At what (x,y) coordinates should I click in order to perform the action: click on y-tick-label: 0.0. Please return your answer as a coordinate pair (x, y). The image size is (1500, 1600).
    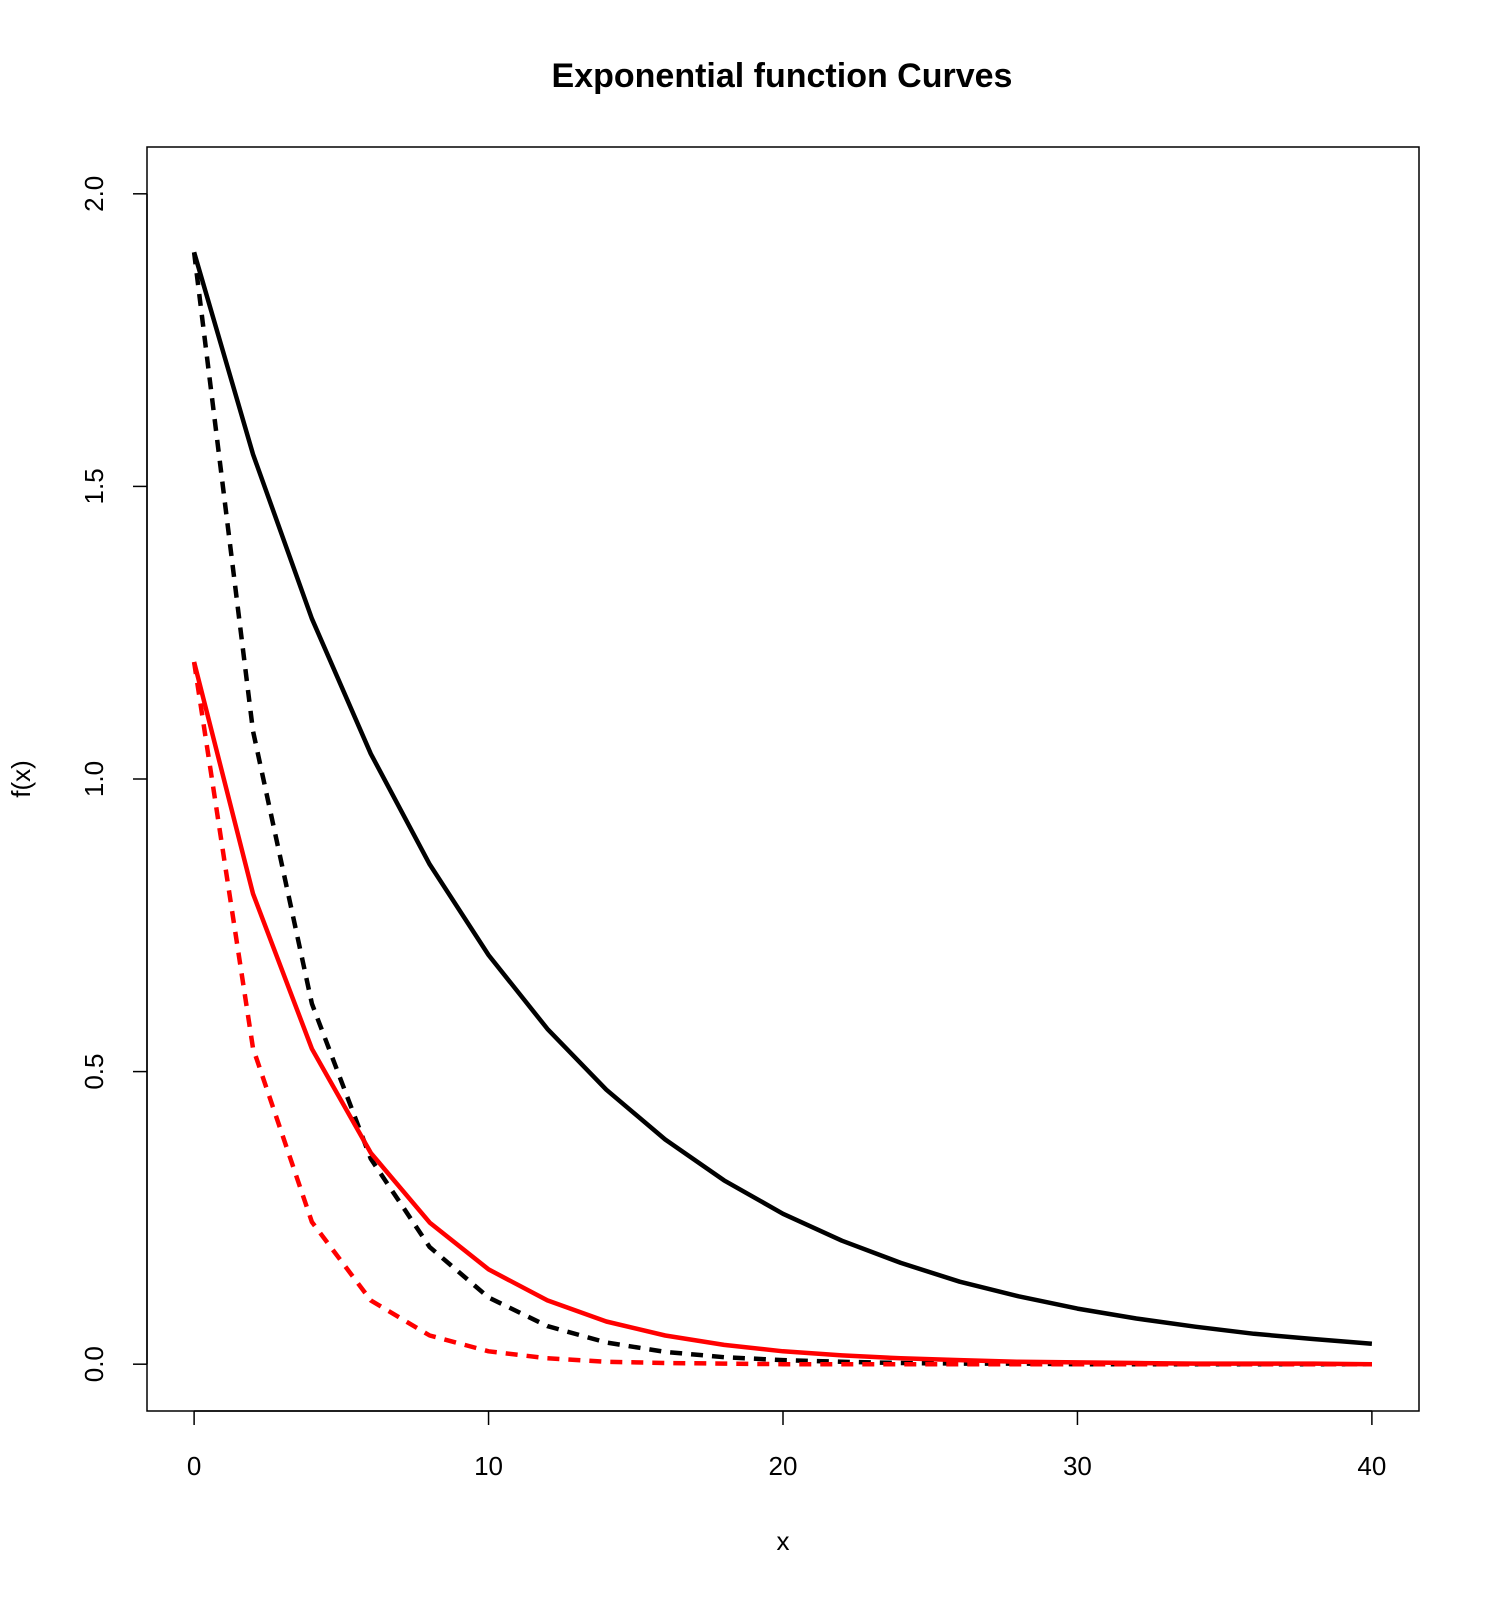
    Looking at the image, I should click on (94, 1364).